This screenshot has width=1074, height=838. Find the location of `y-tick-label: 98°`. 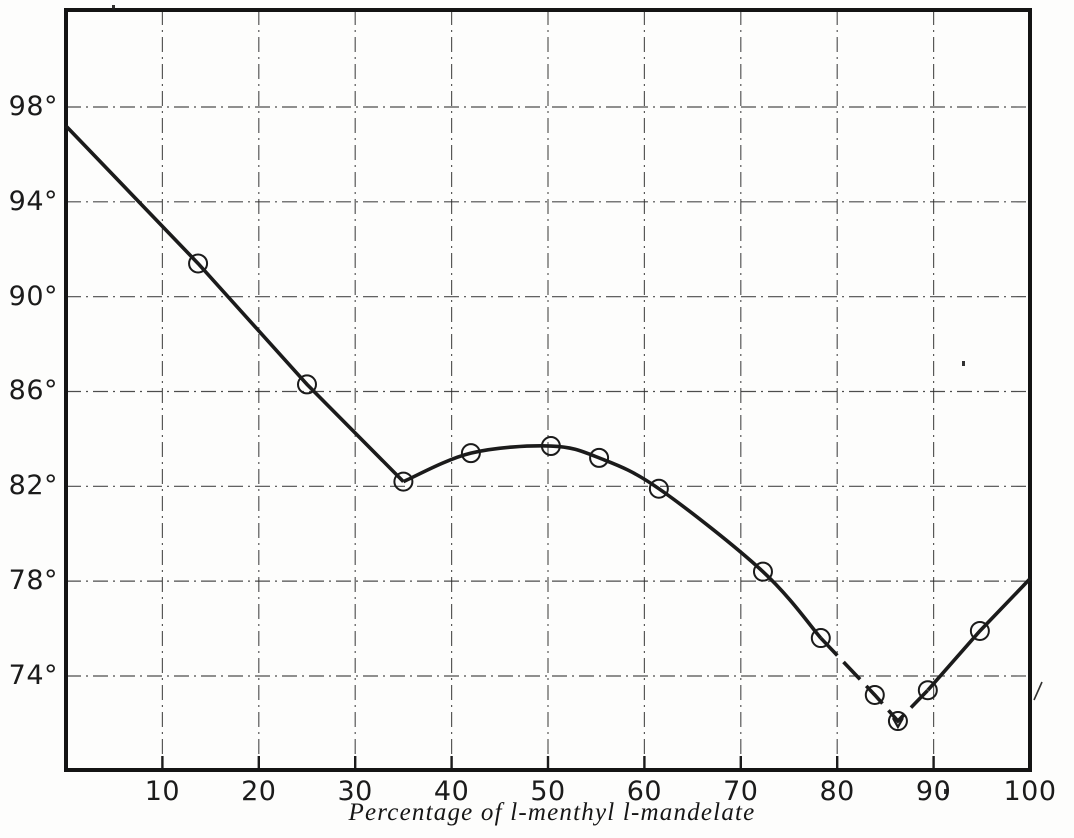

y-tick-label: 98° is located at coordinates (33, 106).